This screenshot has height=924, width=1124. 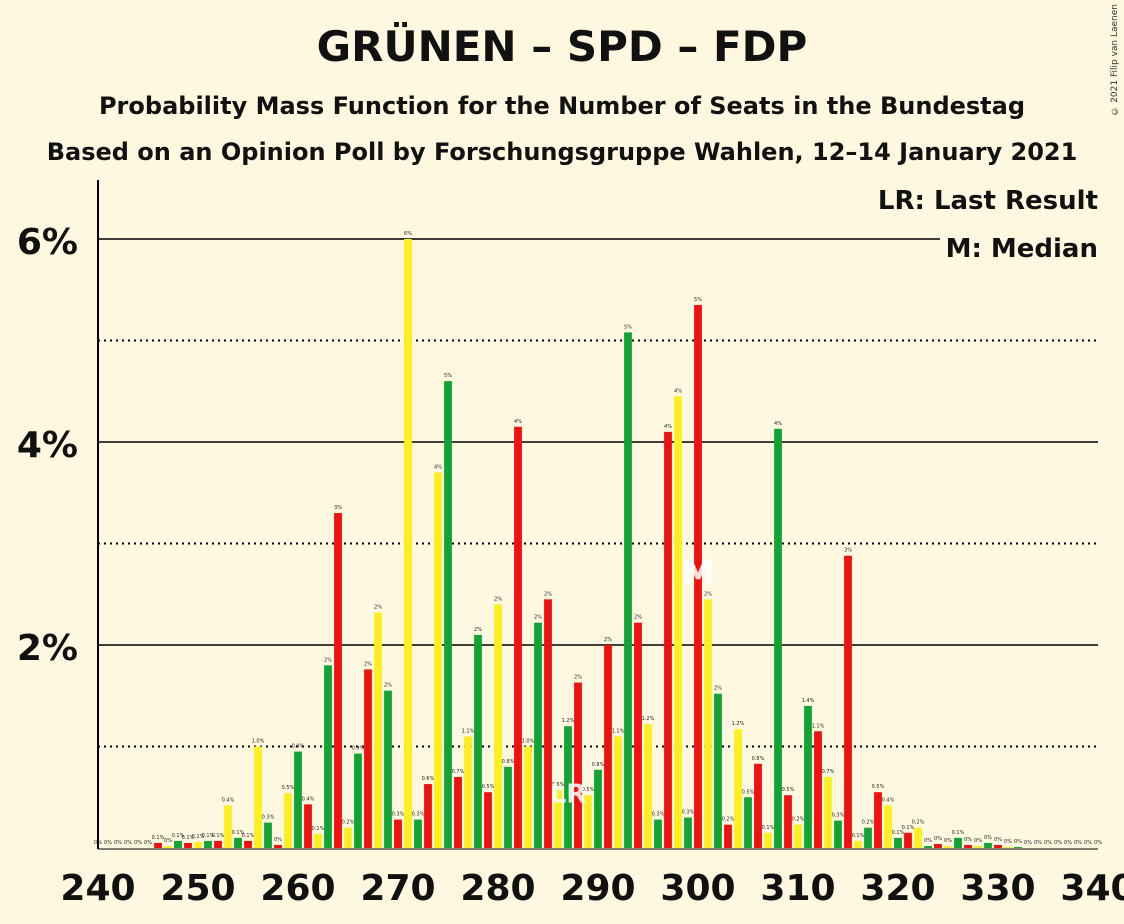 I want to click on y-tick-label: 4%, so click(x=47, y=445).